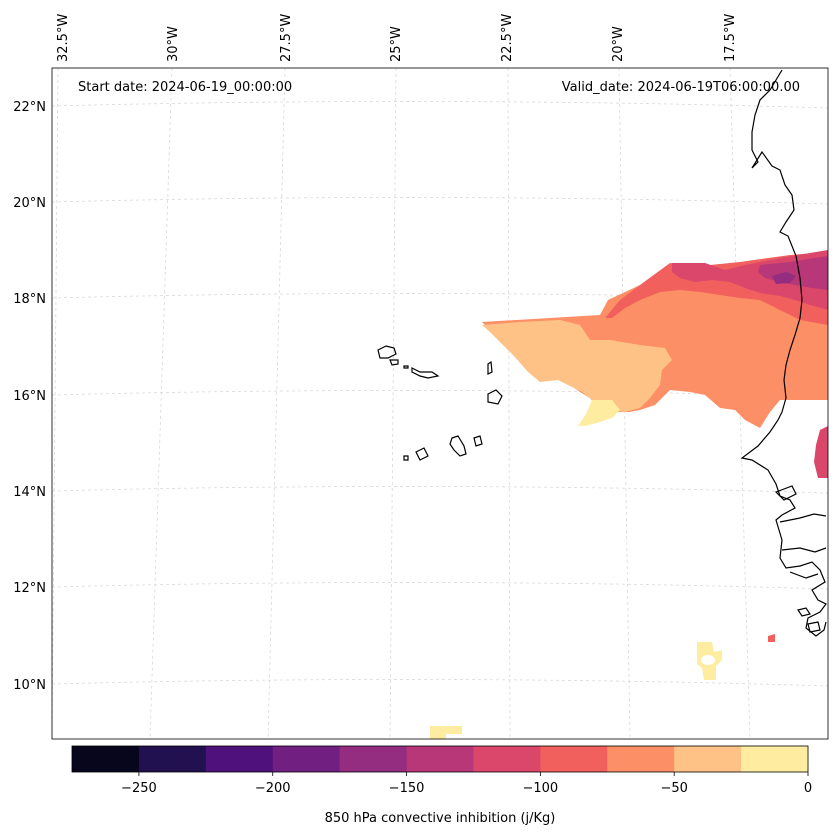 This screenshot has width=837, height=836. I want to click on colorbar-cells, so click(440, 759).